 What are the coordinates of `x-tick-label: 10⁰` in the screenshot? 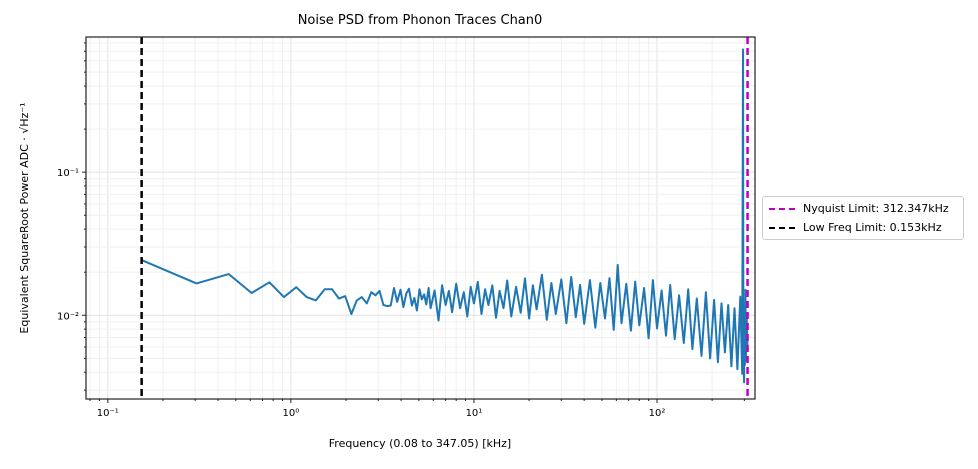 It's located at (291, 413).